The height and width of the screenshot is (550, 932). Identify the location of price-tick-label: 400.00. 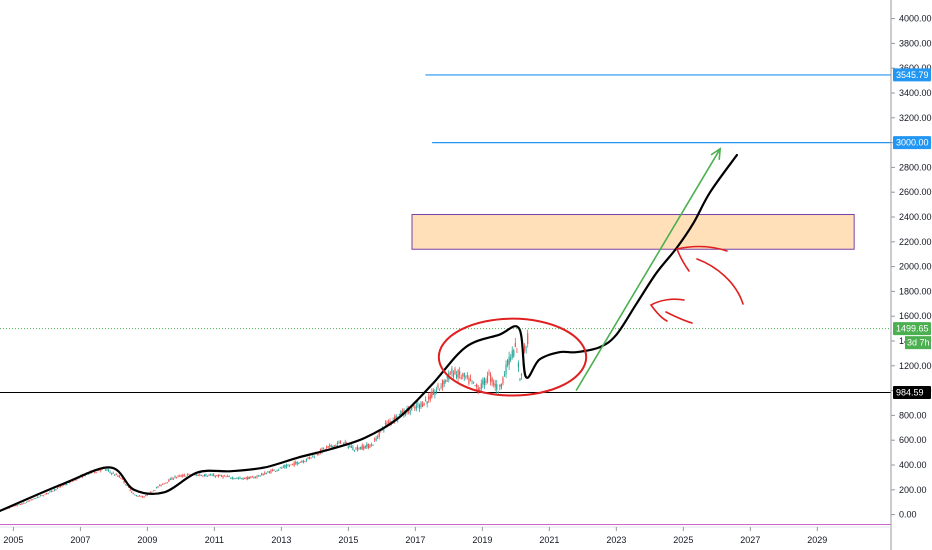
(913, 465).